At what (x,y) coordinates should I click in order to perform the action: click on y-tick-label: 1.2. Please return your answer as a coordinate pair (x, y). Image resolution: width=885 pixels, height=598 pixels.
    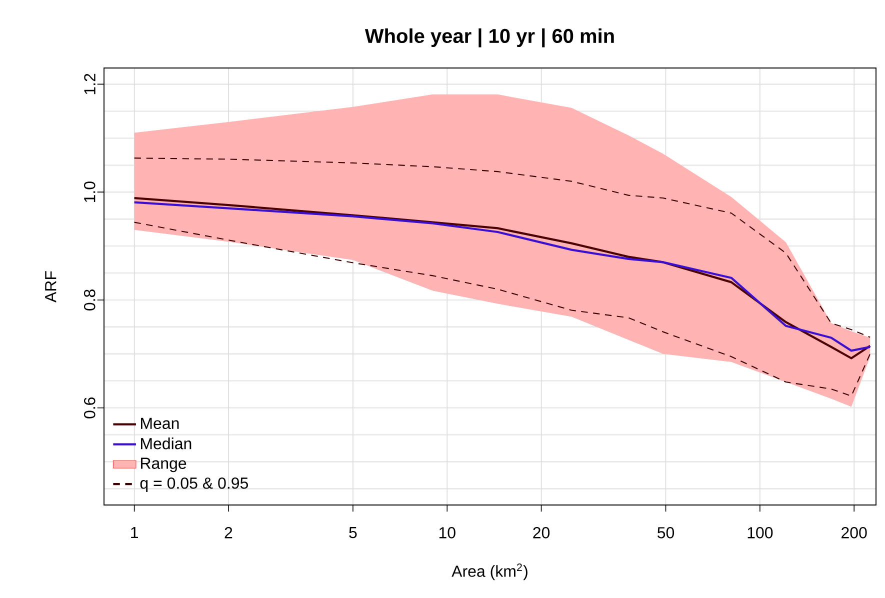
    Looking at the image, I should click on (90, 84).